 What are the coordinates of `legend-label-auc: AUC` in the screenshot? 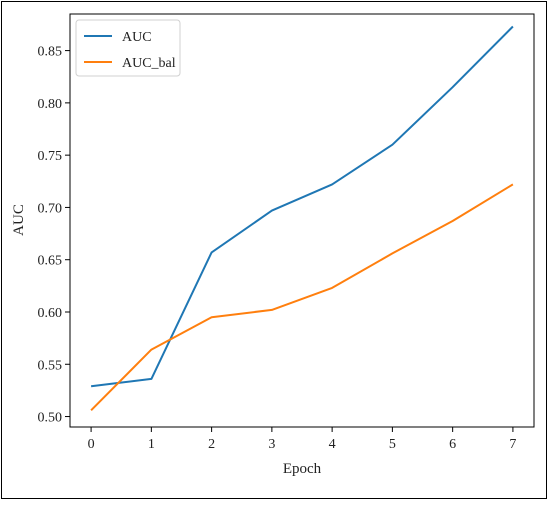 It's located at (137, 37).